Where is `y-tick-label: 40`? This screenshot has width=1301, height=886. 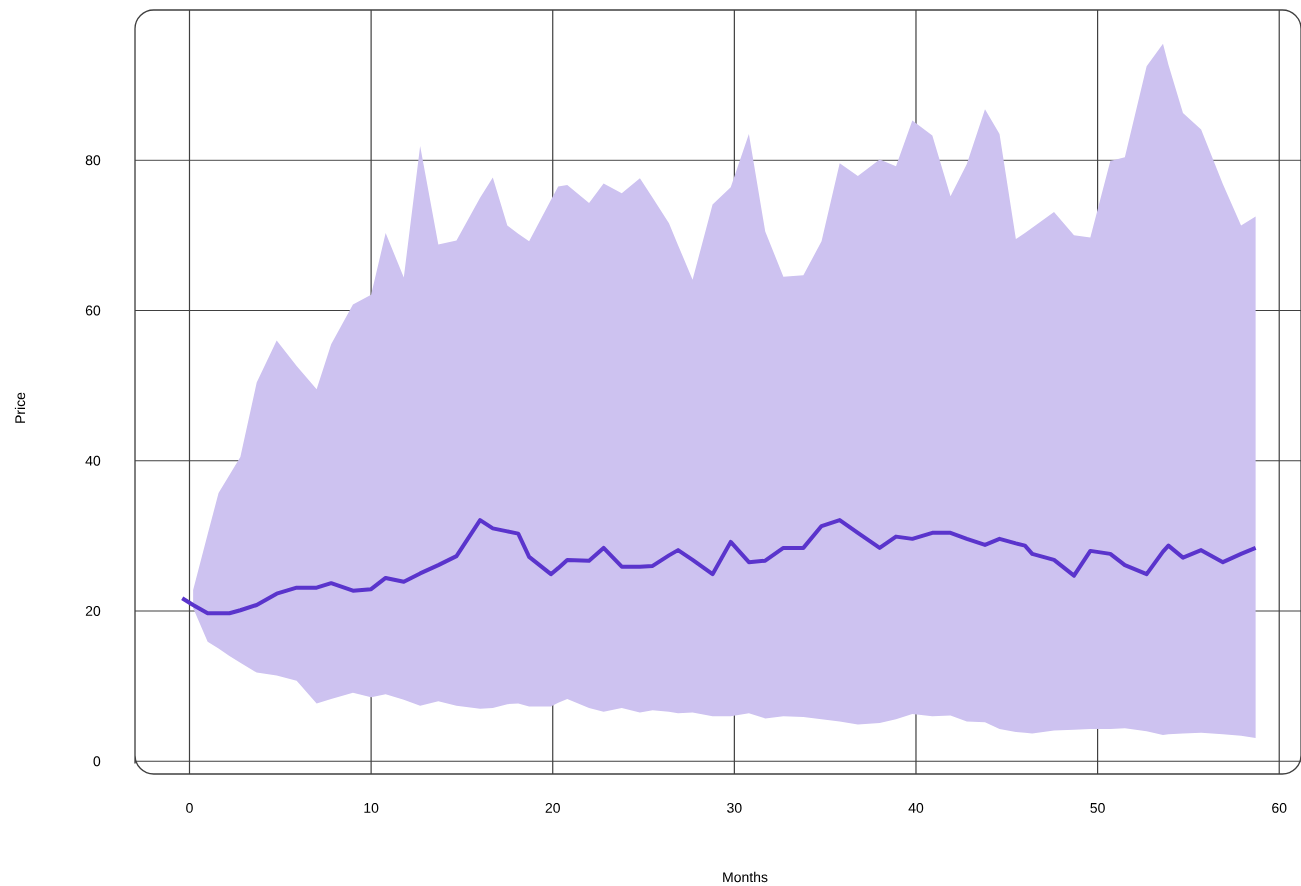 y-tick-label: 40 is located at coordinates (93, 460).